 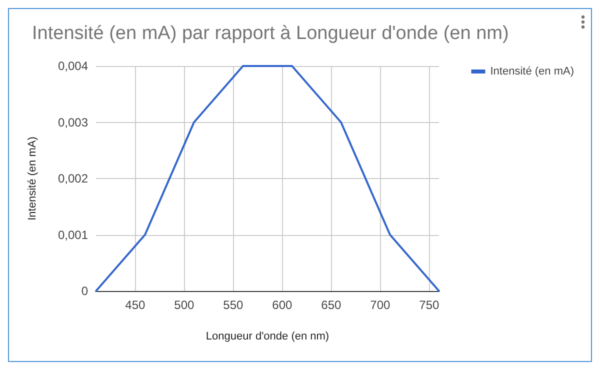 I want to click on legend-label: Intensité (en mA), so click(x=532, y=72).